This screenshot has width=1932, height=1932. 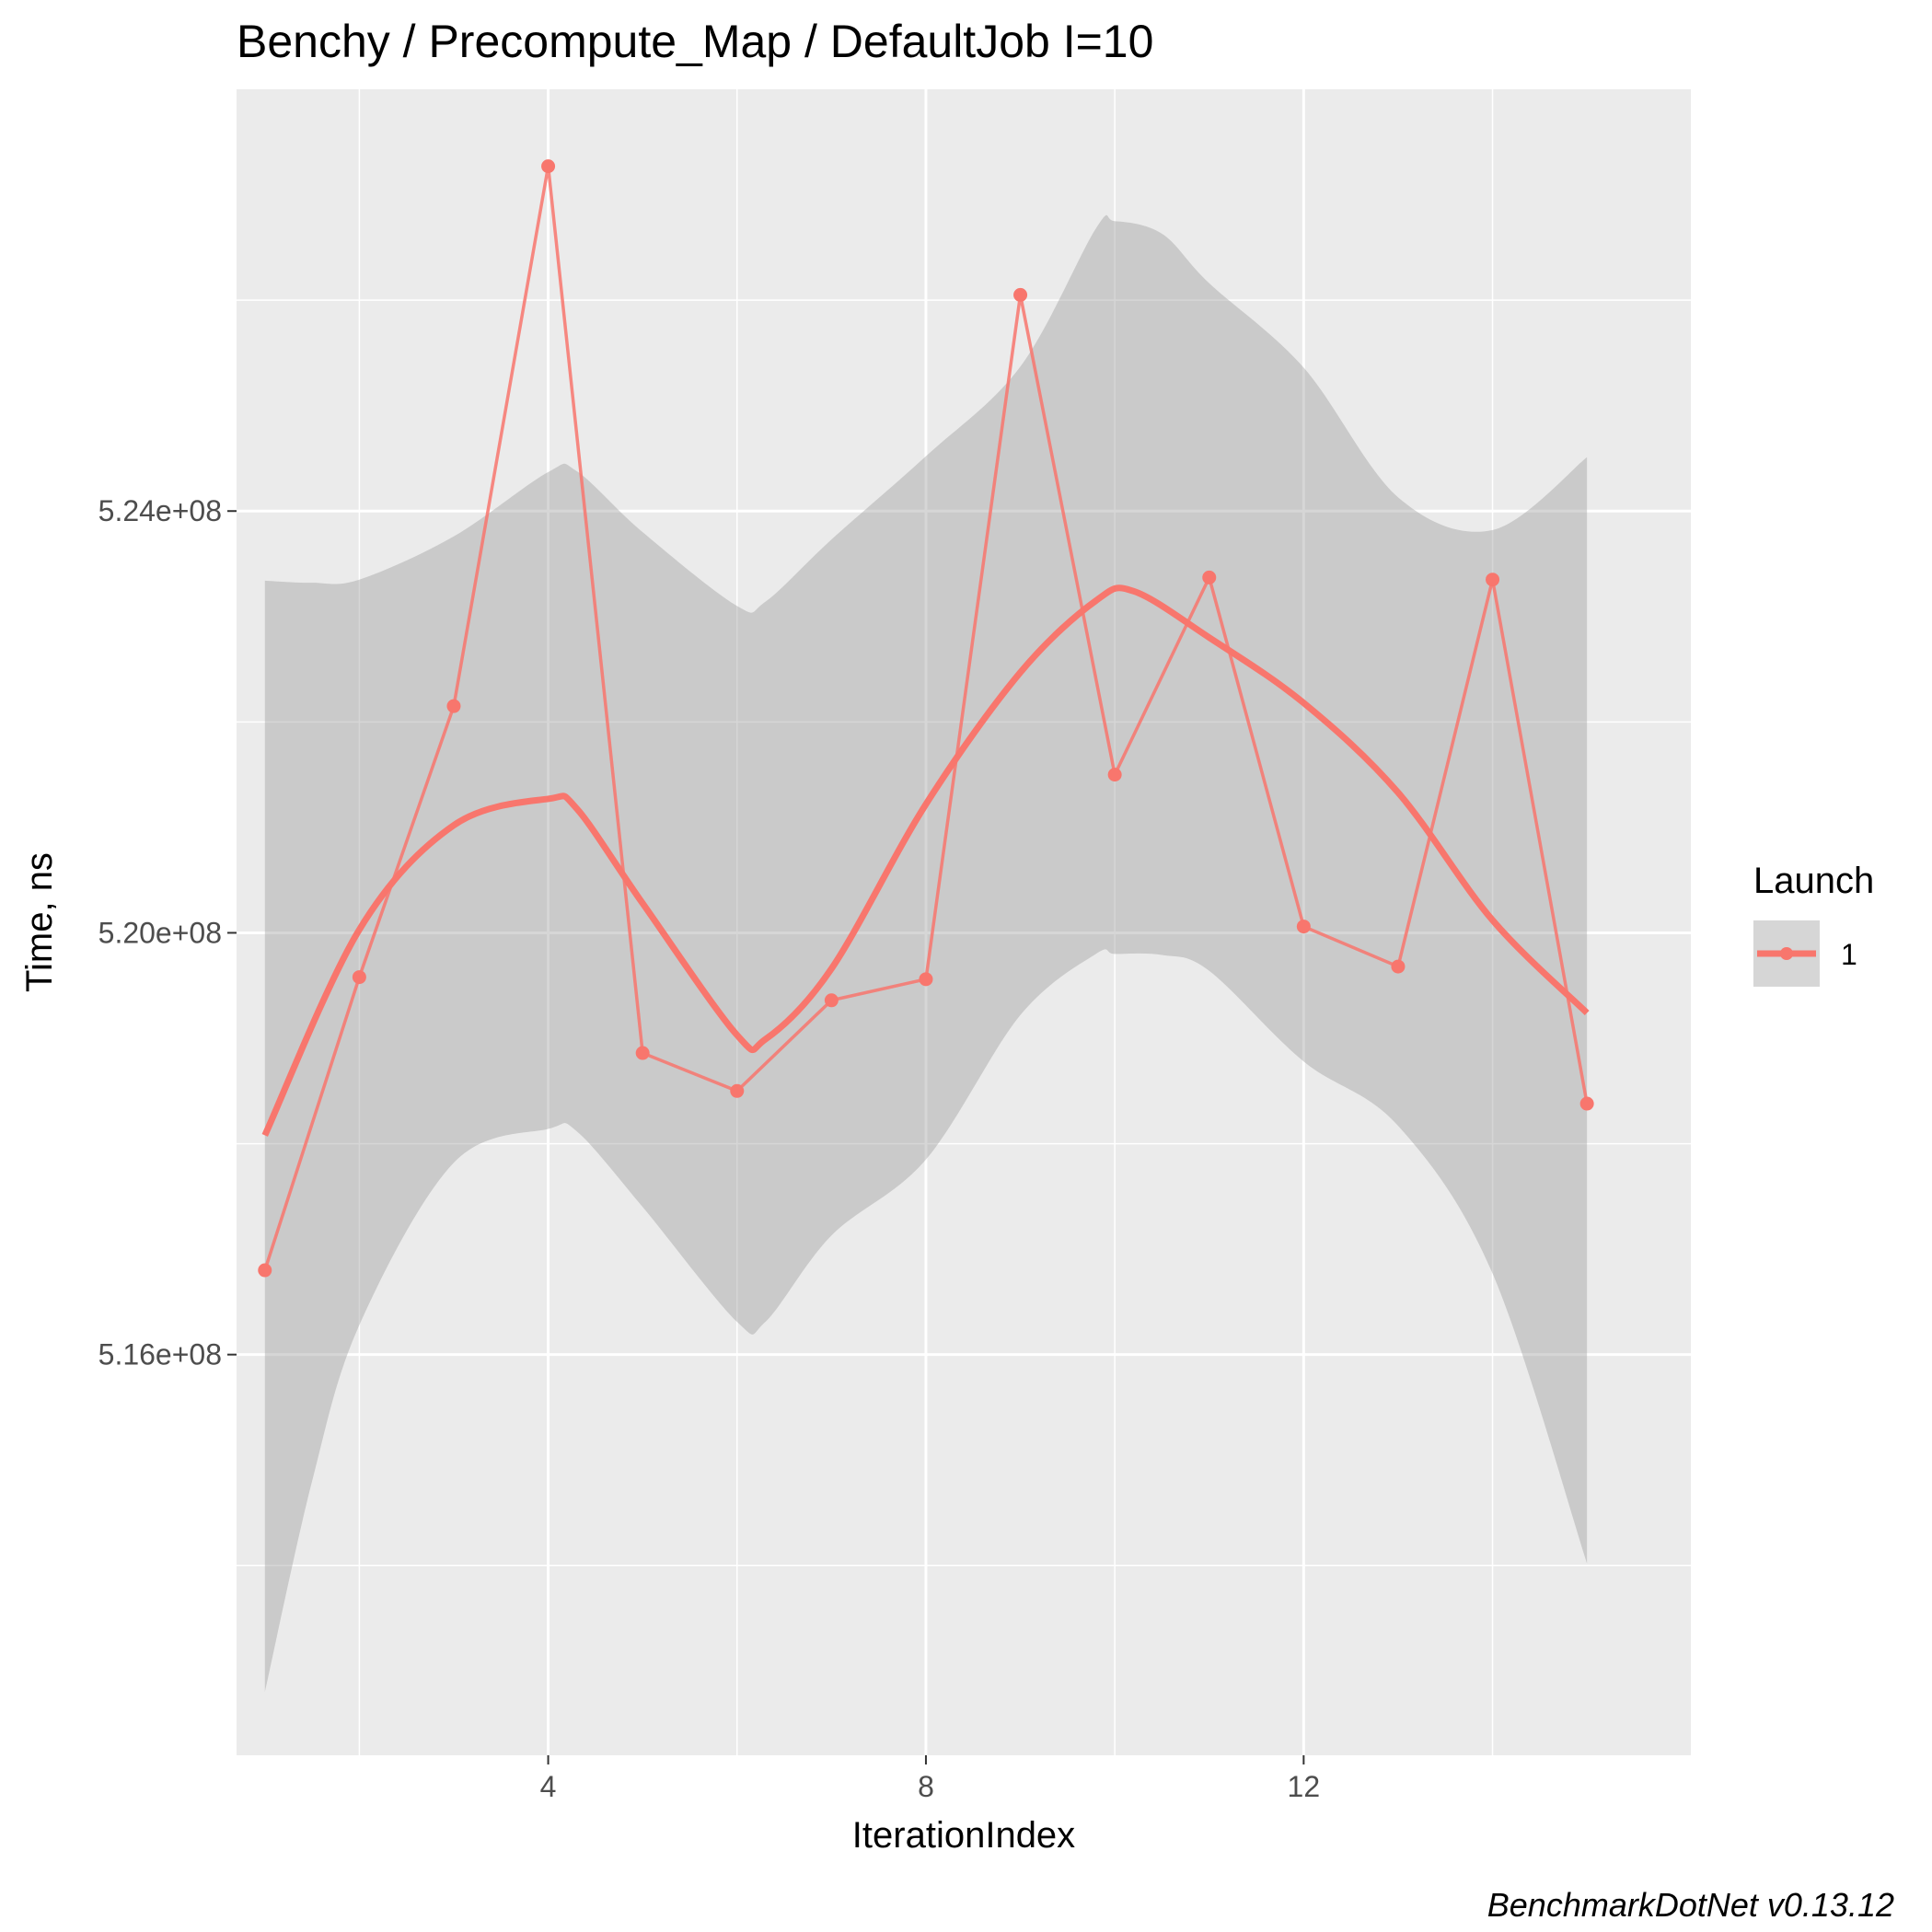 What do you see at coordinates (1849, 955) in the screenshot?
I see `legend-label-1: 1` at bounding box center [1849, 955].